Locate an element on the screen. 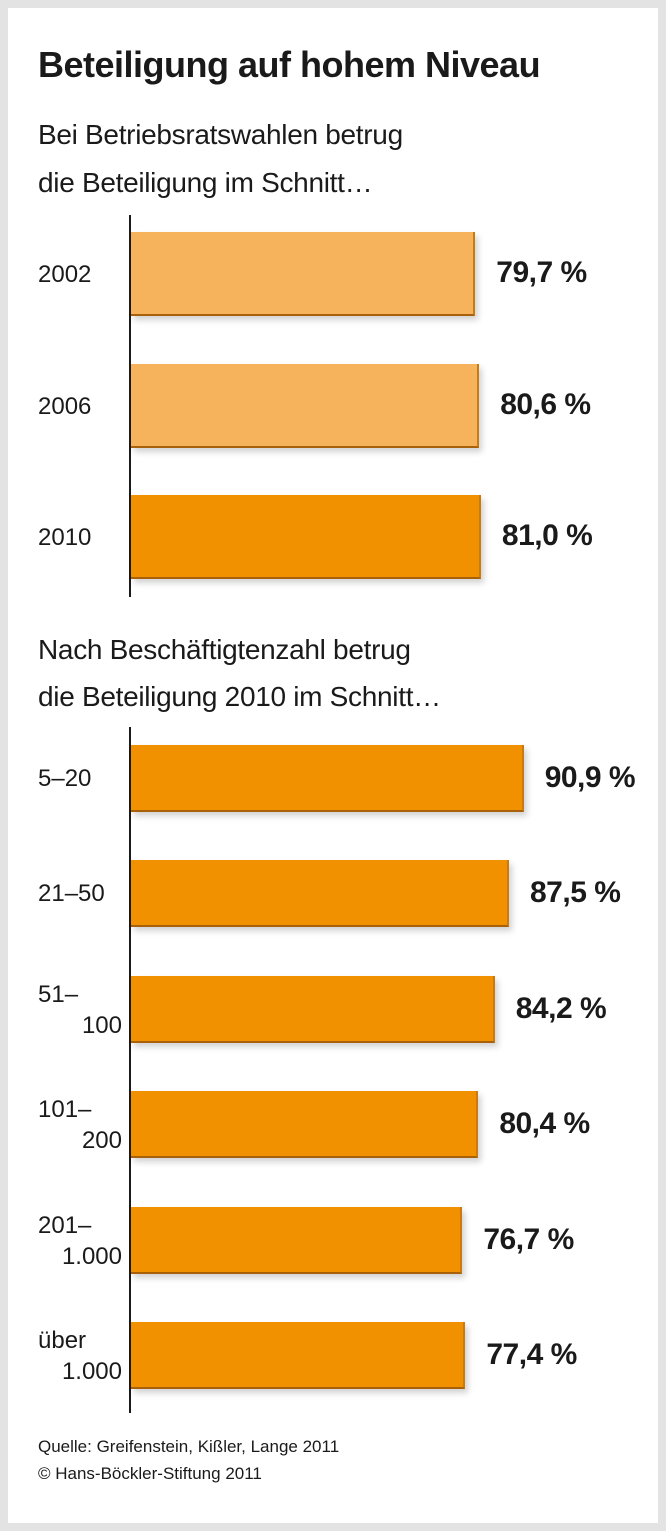 This screenshot has height=1531, width=666. chart1-subtitle-line1: Bei Betriebsratswahlen betrug is located at coordinates (220, 134).